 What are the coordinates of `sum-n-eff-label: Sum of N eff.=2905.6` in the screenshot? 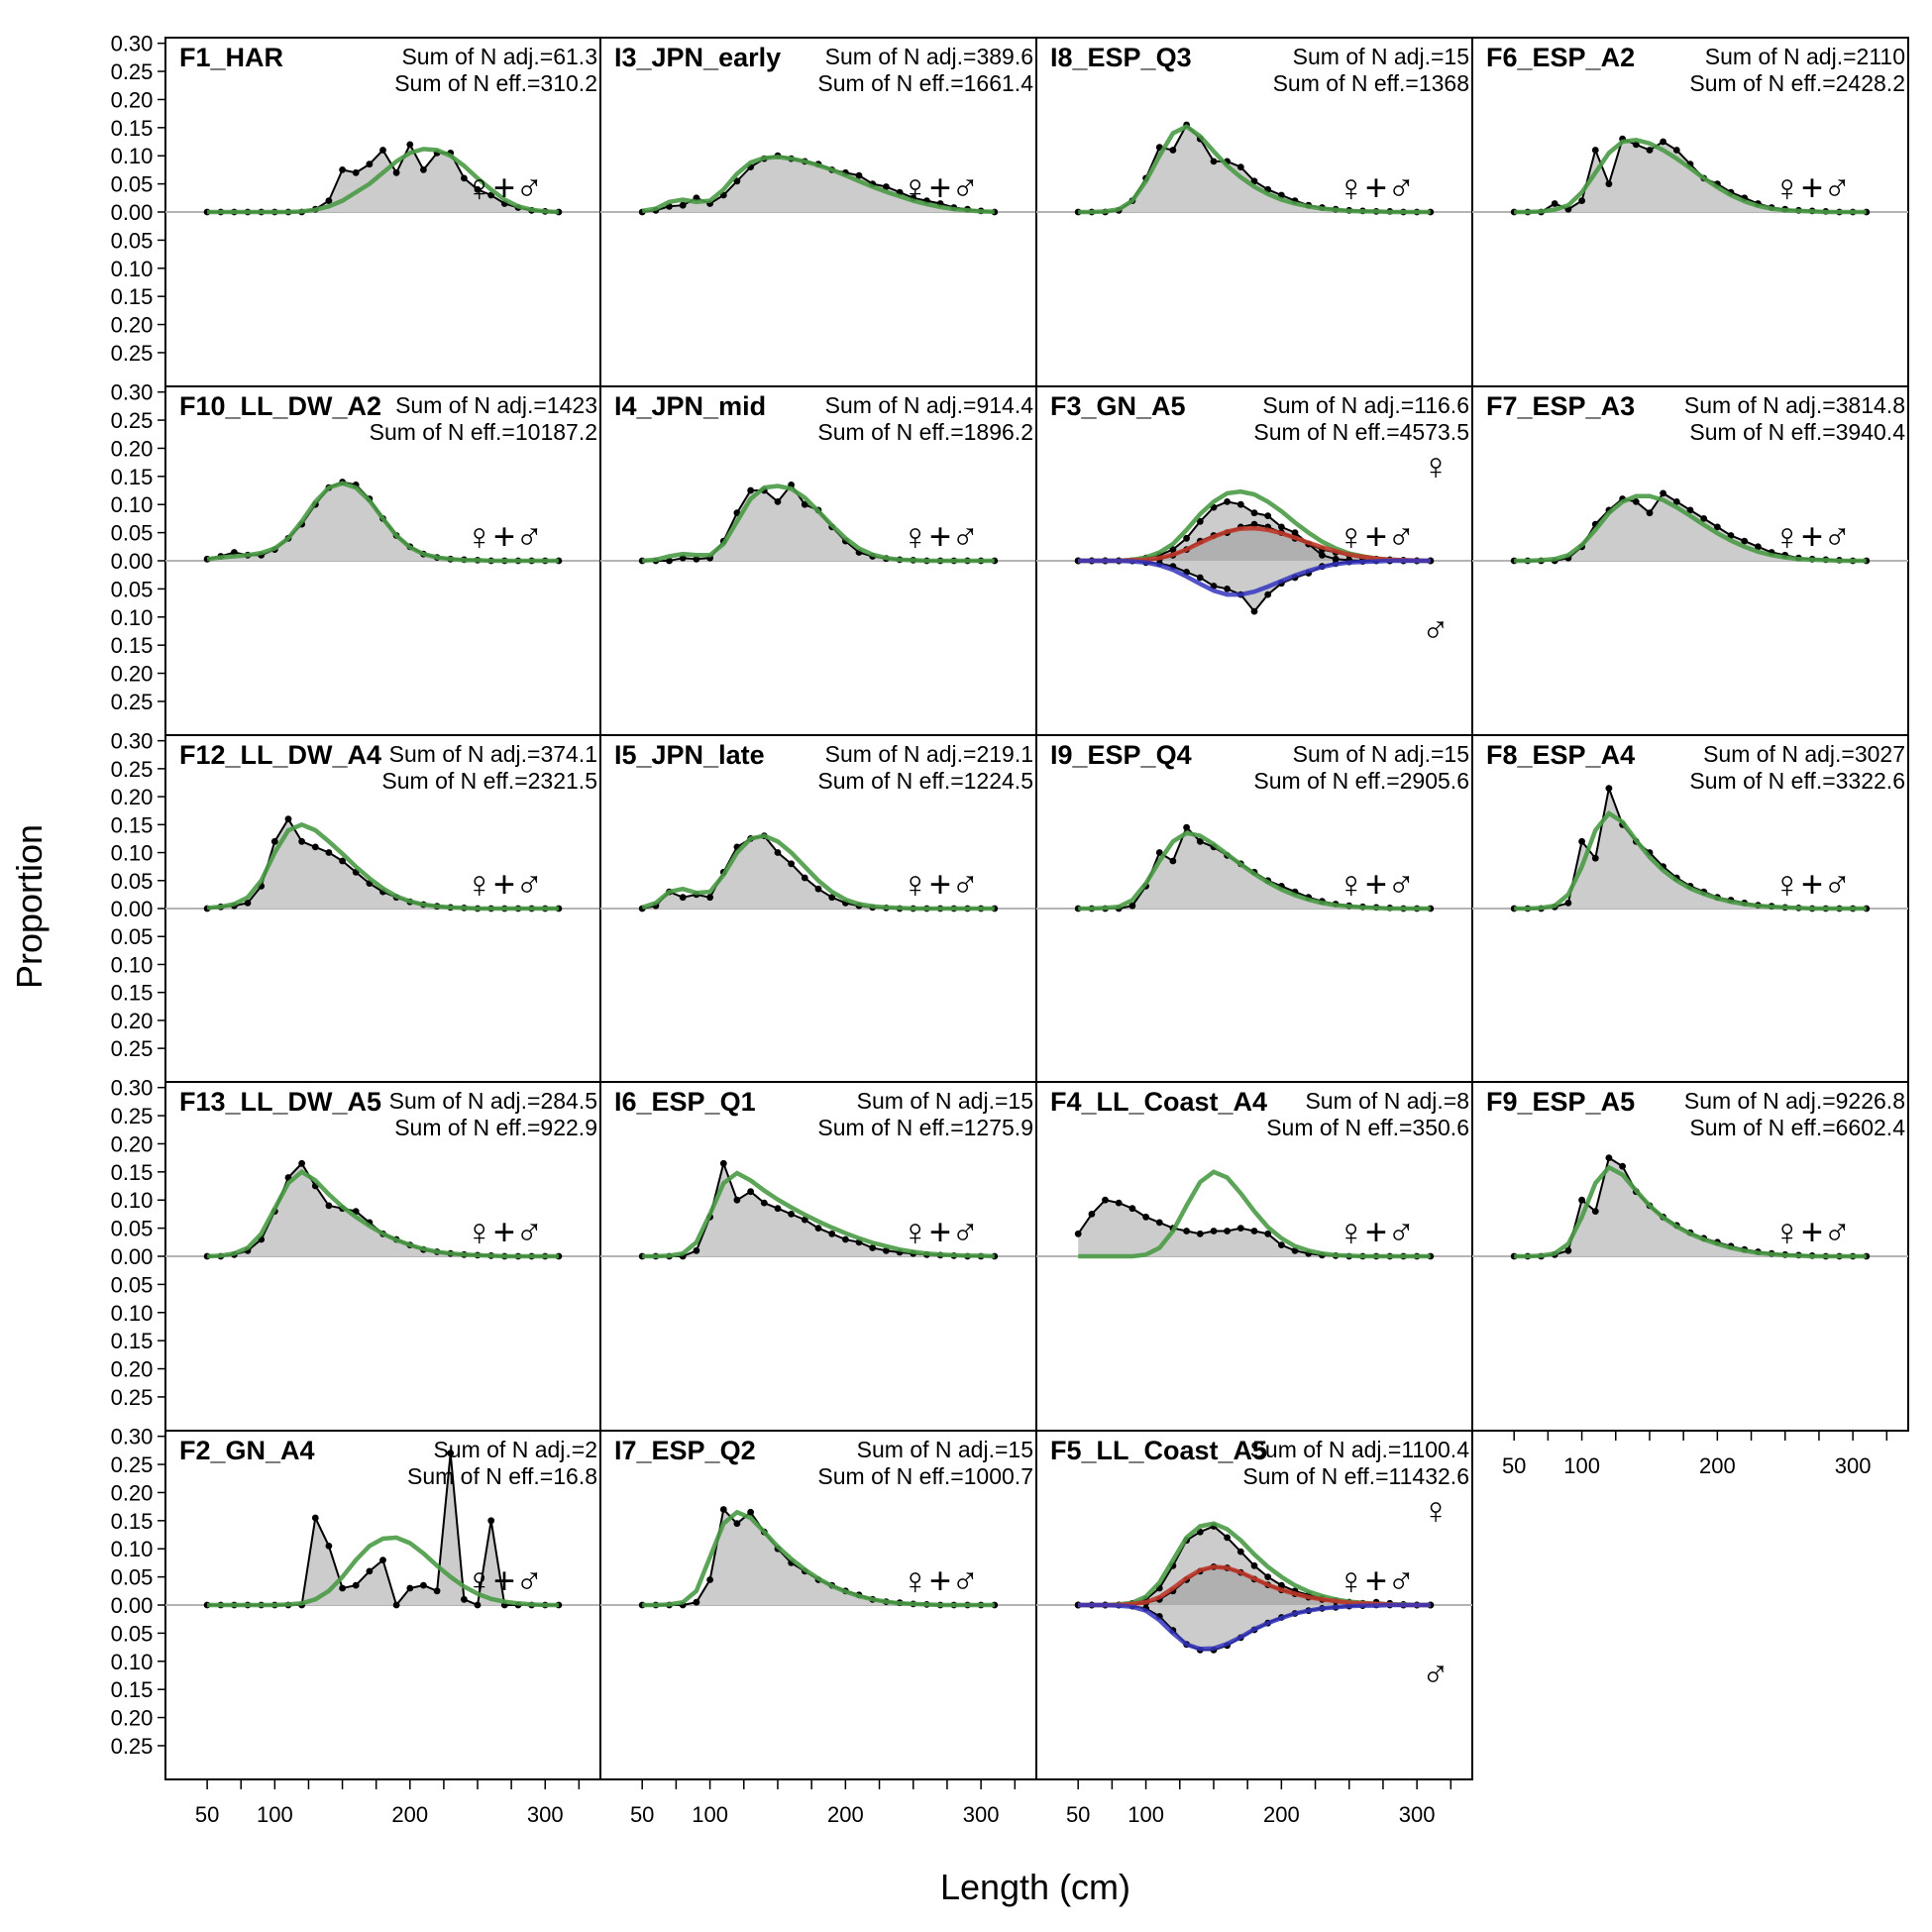 It's located at (1361, 781).